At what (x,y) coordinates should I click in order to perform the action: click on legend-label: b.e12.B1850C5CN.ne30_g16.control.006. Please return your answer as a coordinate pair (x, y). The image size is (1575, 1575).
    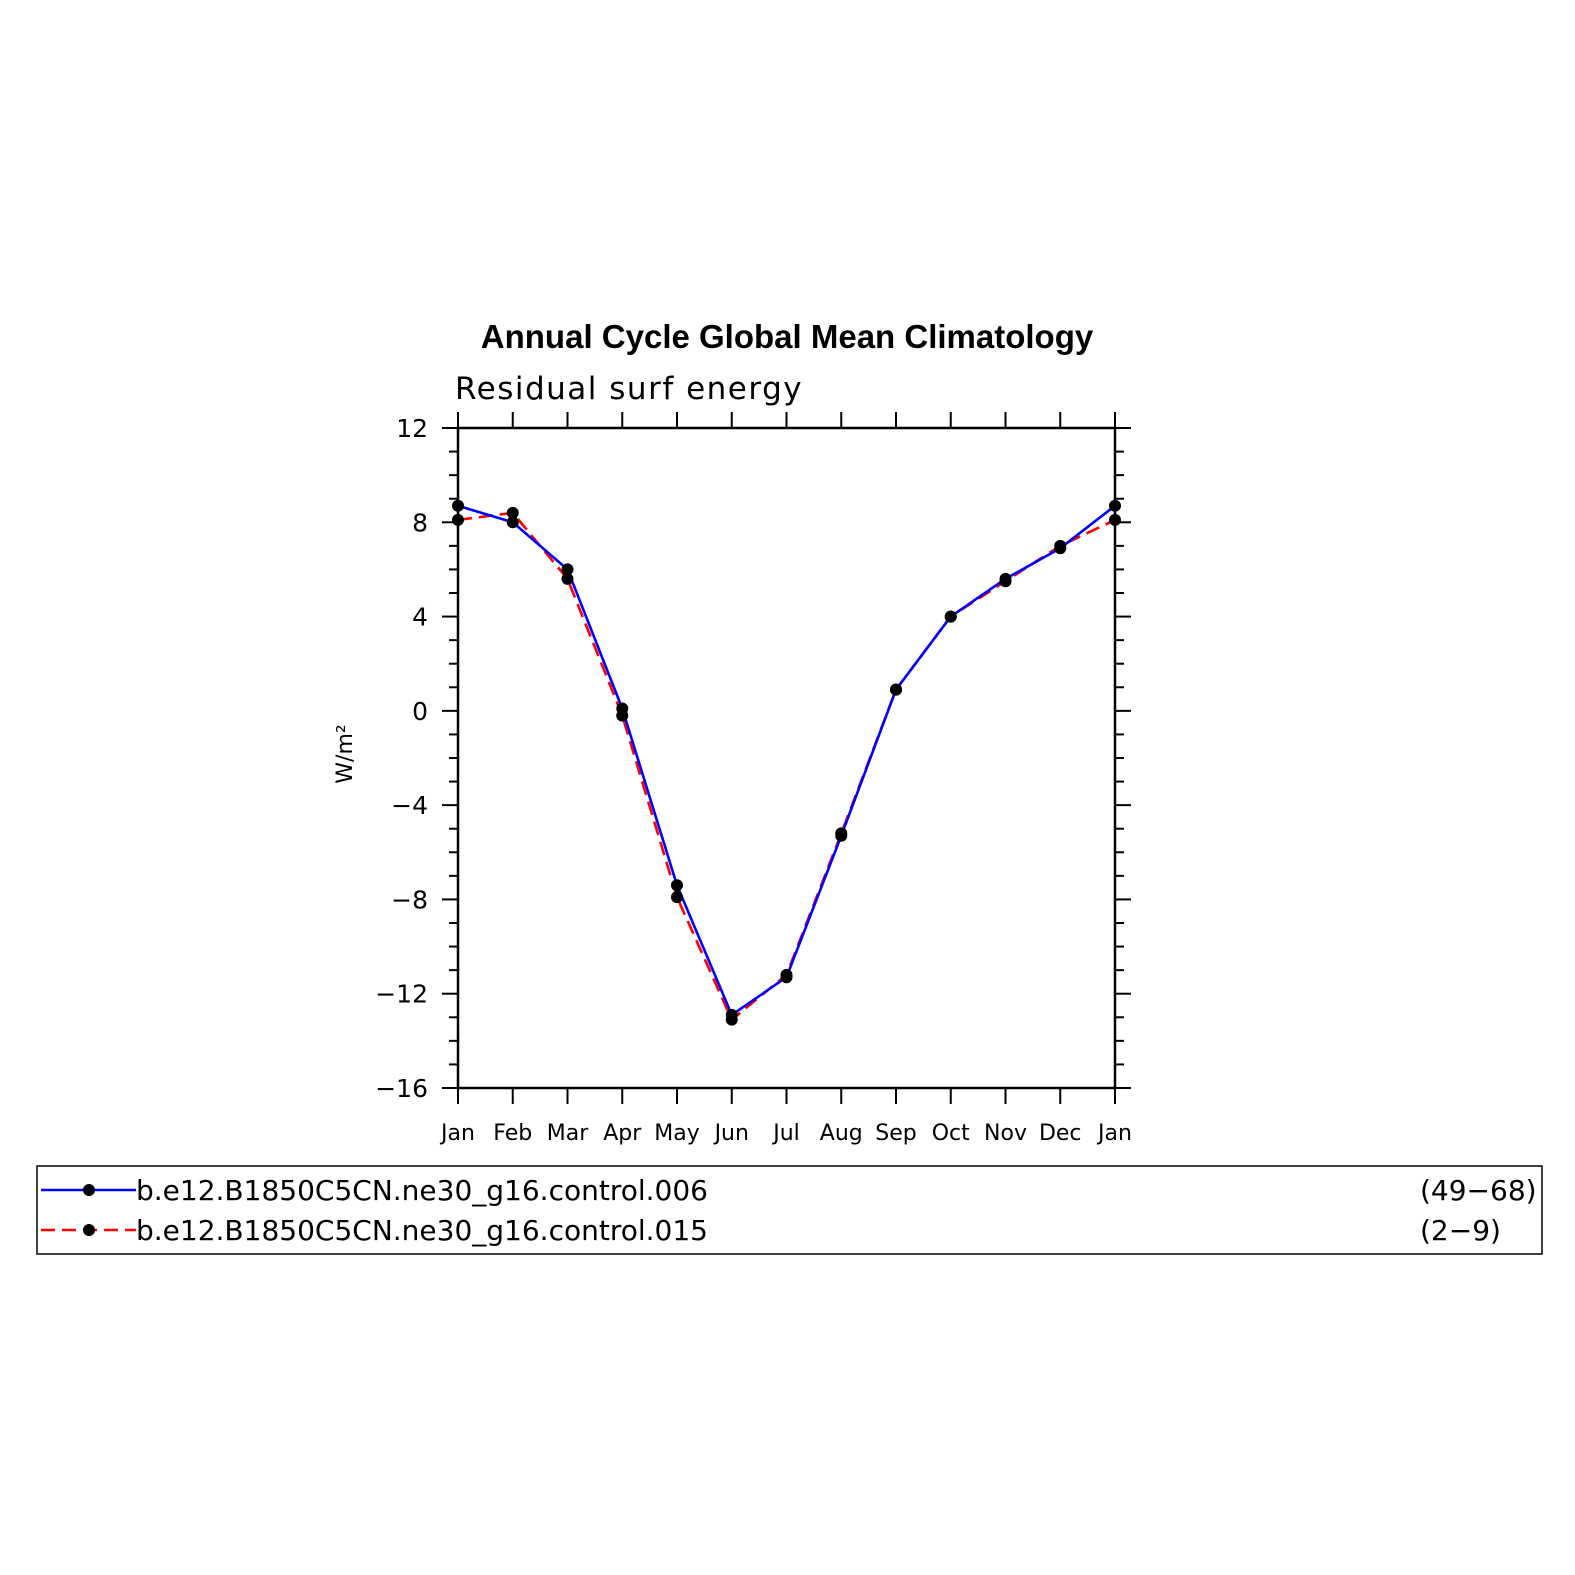
    Looking at the image, I should click on (422, 1190).